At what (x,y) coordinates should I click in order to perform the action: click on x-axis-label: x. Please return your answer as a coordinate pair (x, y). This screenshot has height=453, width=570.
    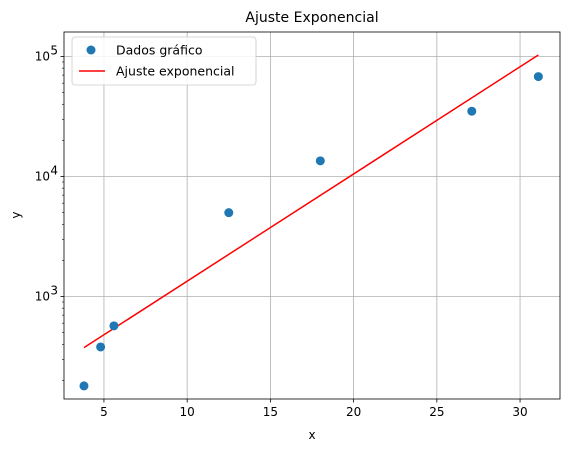
    Looking at the image, I should click on (311, 435).